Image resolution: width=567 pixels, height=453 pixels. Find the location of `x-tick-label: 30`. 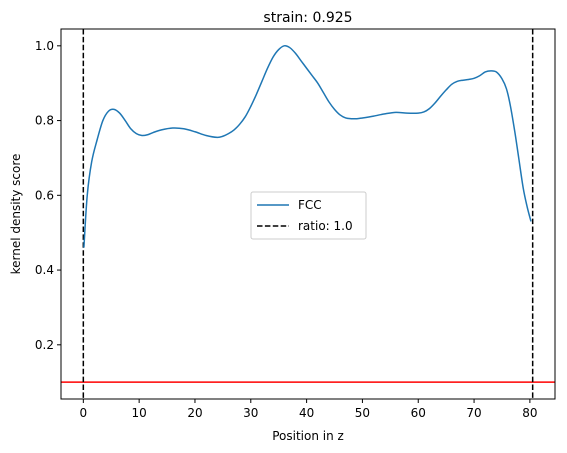

x-tick-label: 30 is located at coordinates (250, 413).